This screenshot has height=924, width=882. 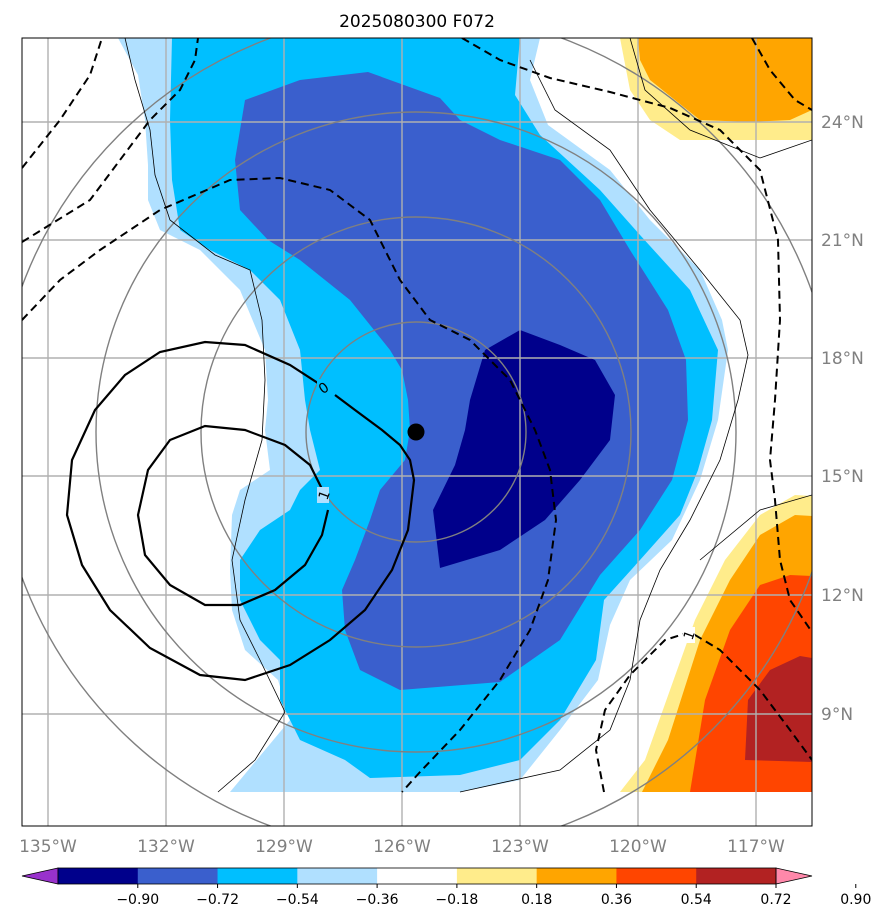 I want to click on contour-zero, so click(x=240, y=511).